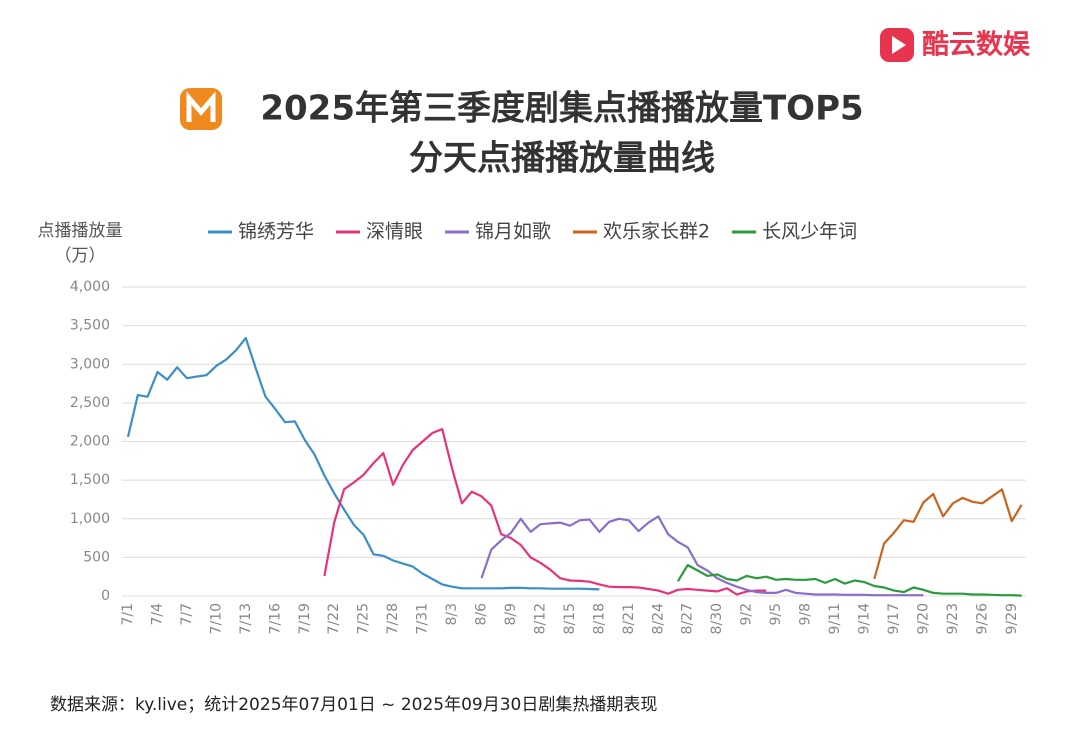 The image size is (1080, 734). What do you see at coordinates (482, 614) in the screenshot?
I see `x-tick-label: 8/6` at bounding box center [482, 614].